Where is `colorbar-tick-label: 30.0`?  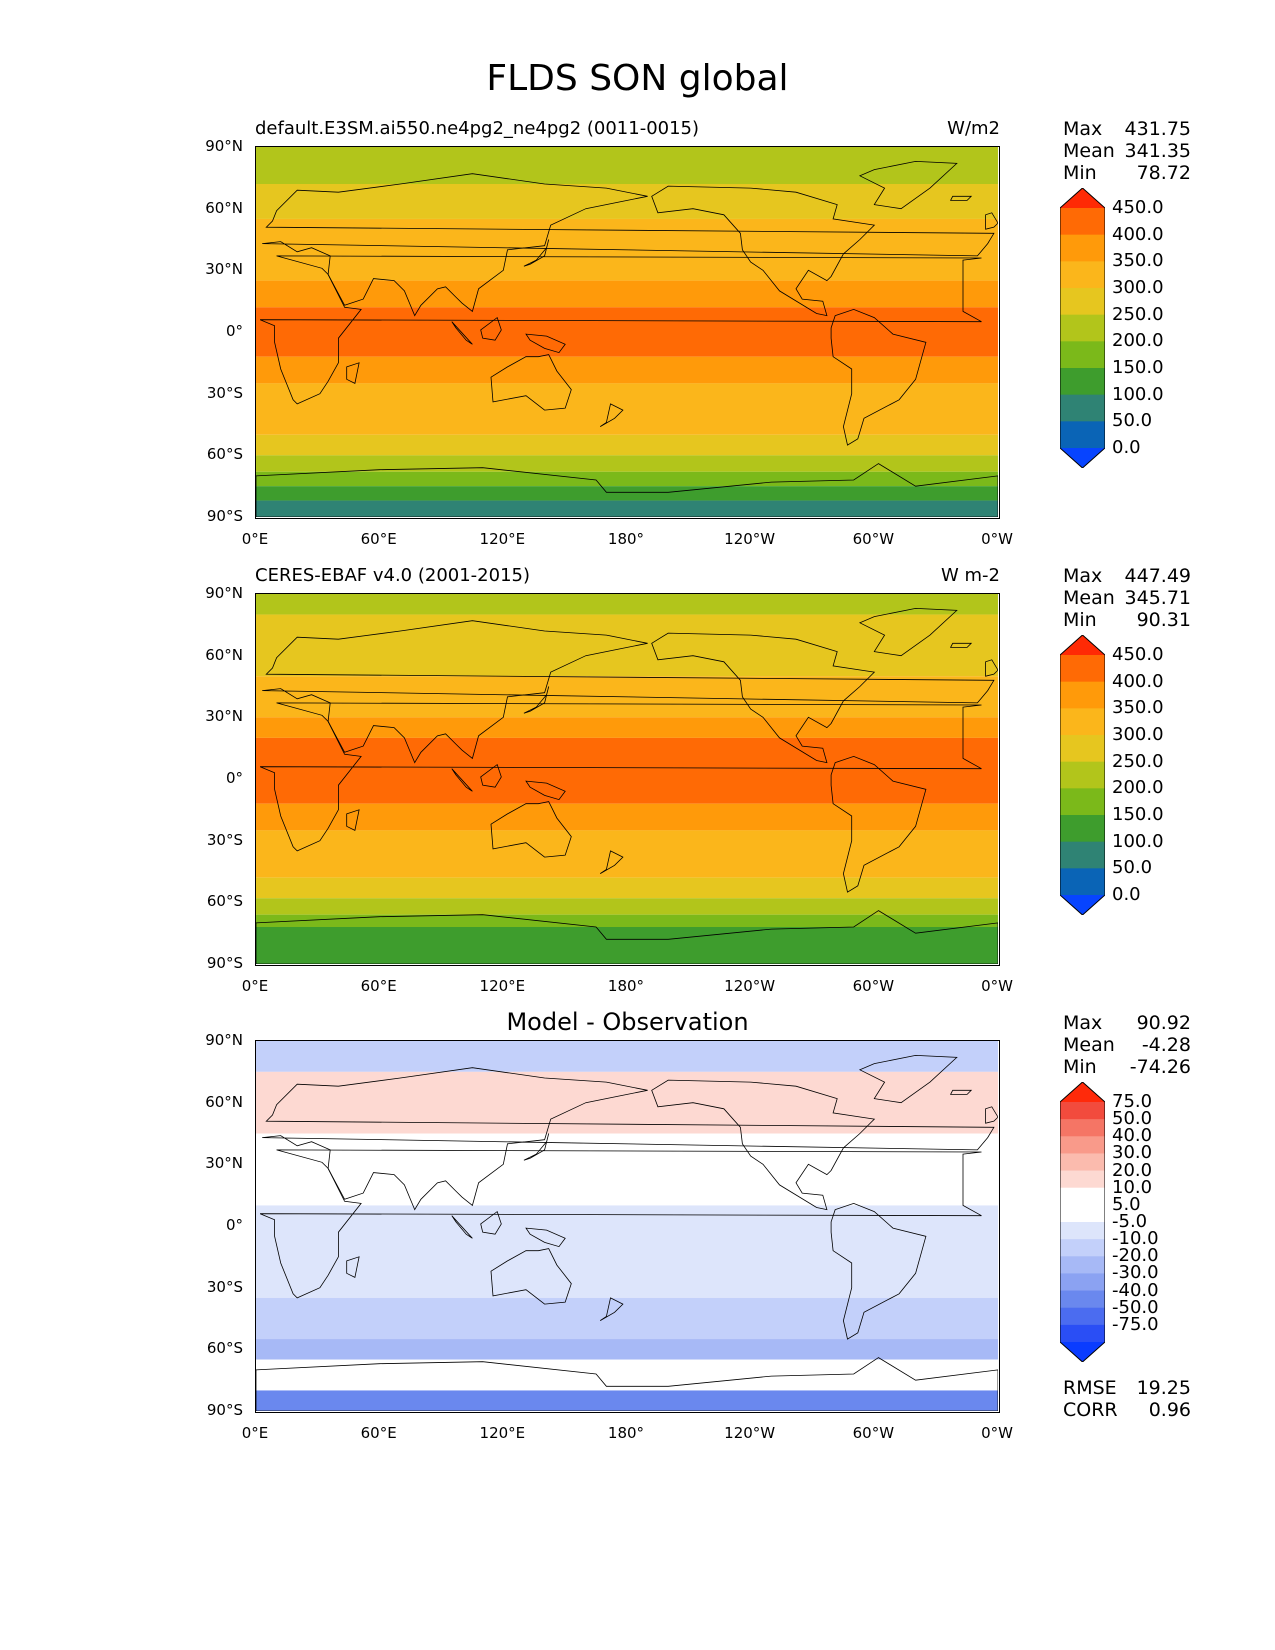
colorbar-tick-label: 30.0 is located at coordinates (1132, 1153).